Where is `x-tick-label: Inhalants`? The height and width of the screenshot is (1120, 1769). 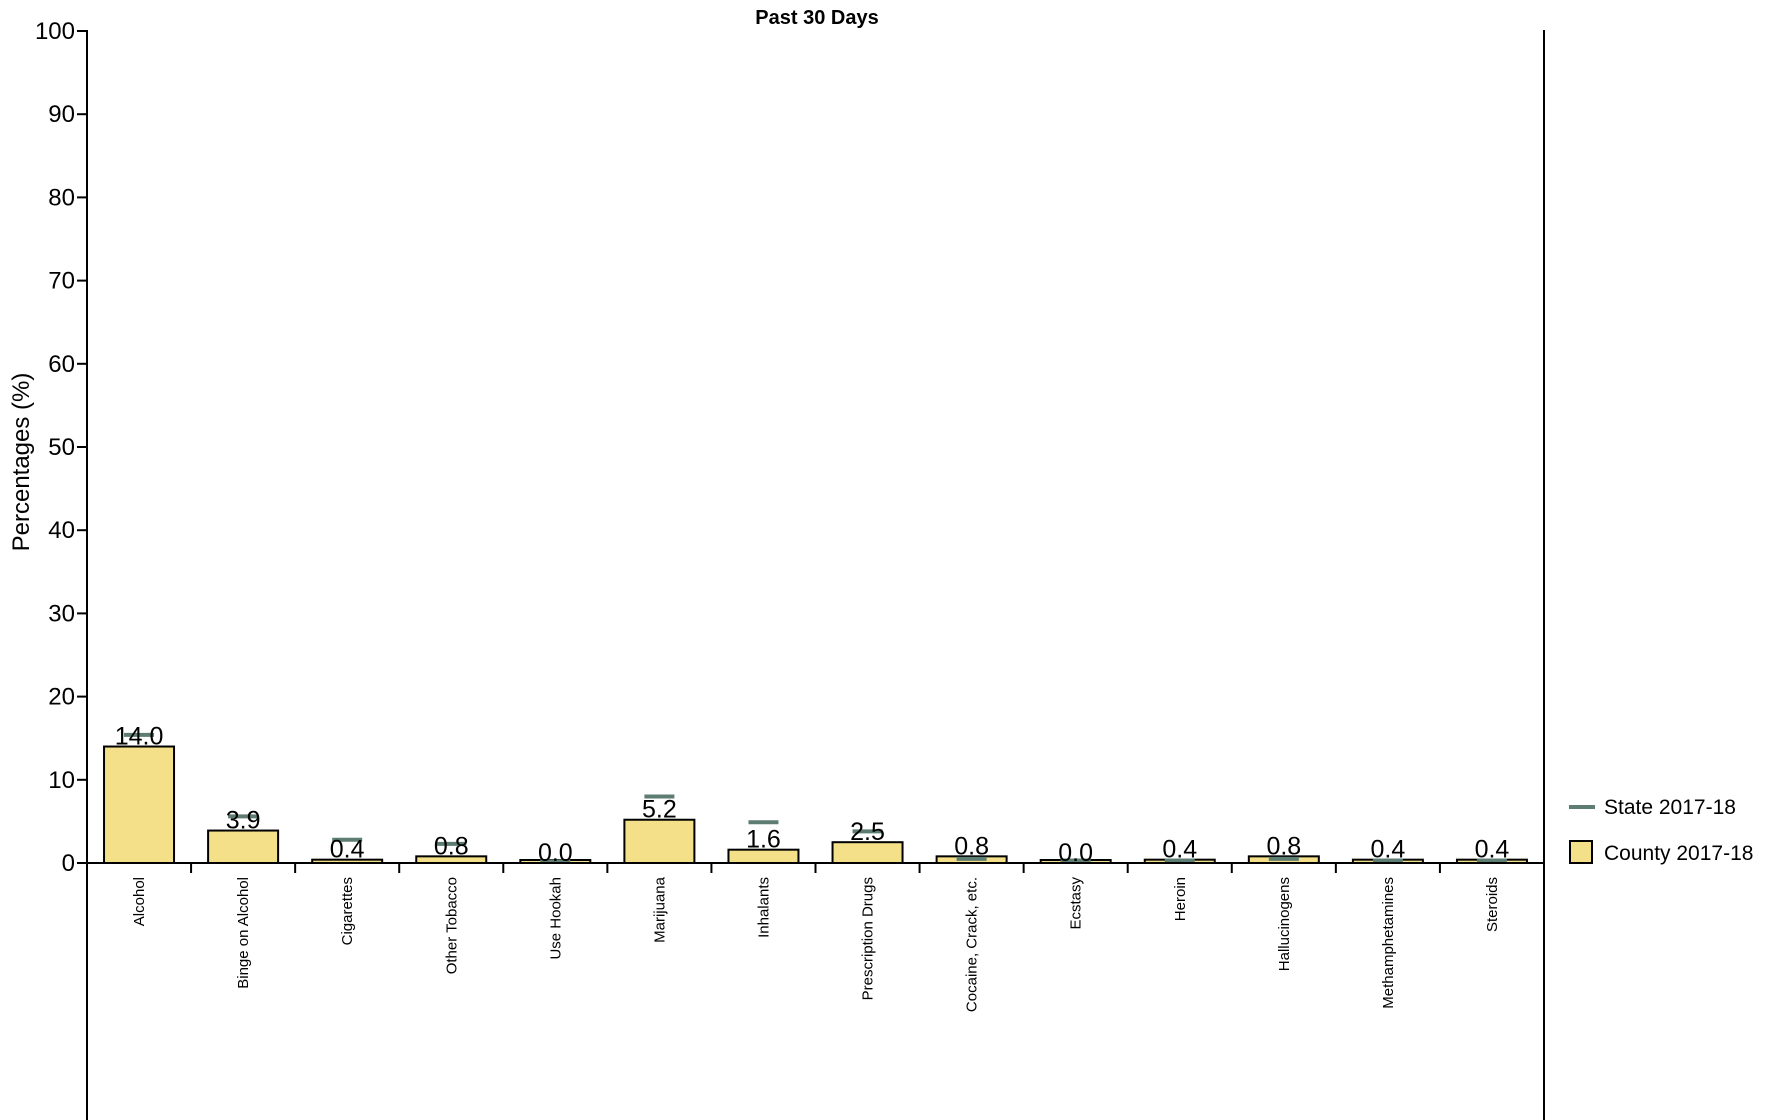 x-tick-label: Inhalants is located at coordinates (763, 907).